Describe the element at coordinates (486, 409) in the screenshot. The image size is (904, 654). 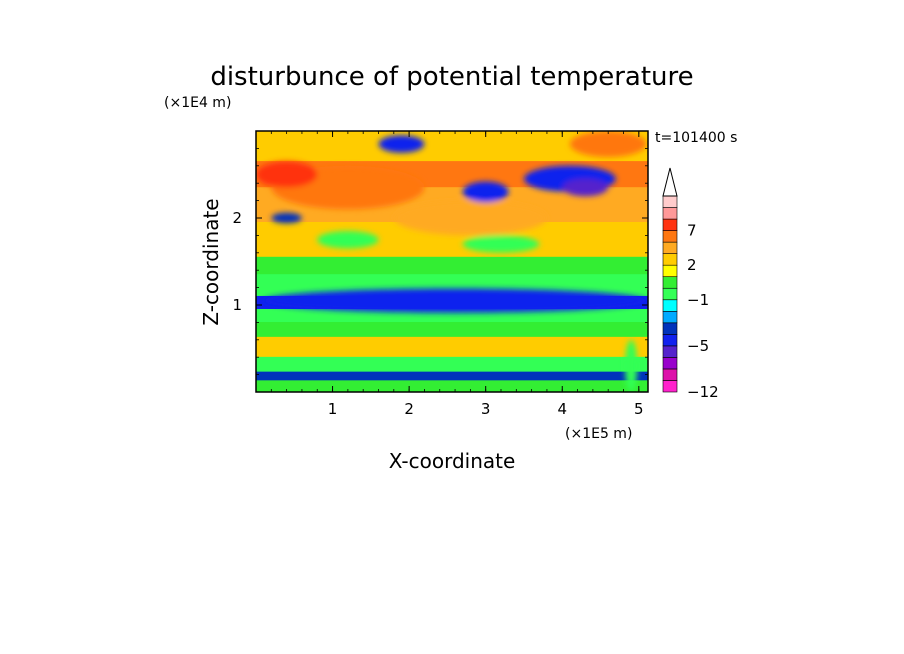
I see `x-tick-label: 3` at that location.